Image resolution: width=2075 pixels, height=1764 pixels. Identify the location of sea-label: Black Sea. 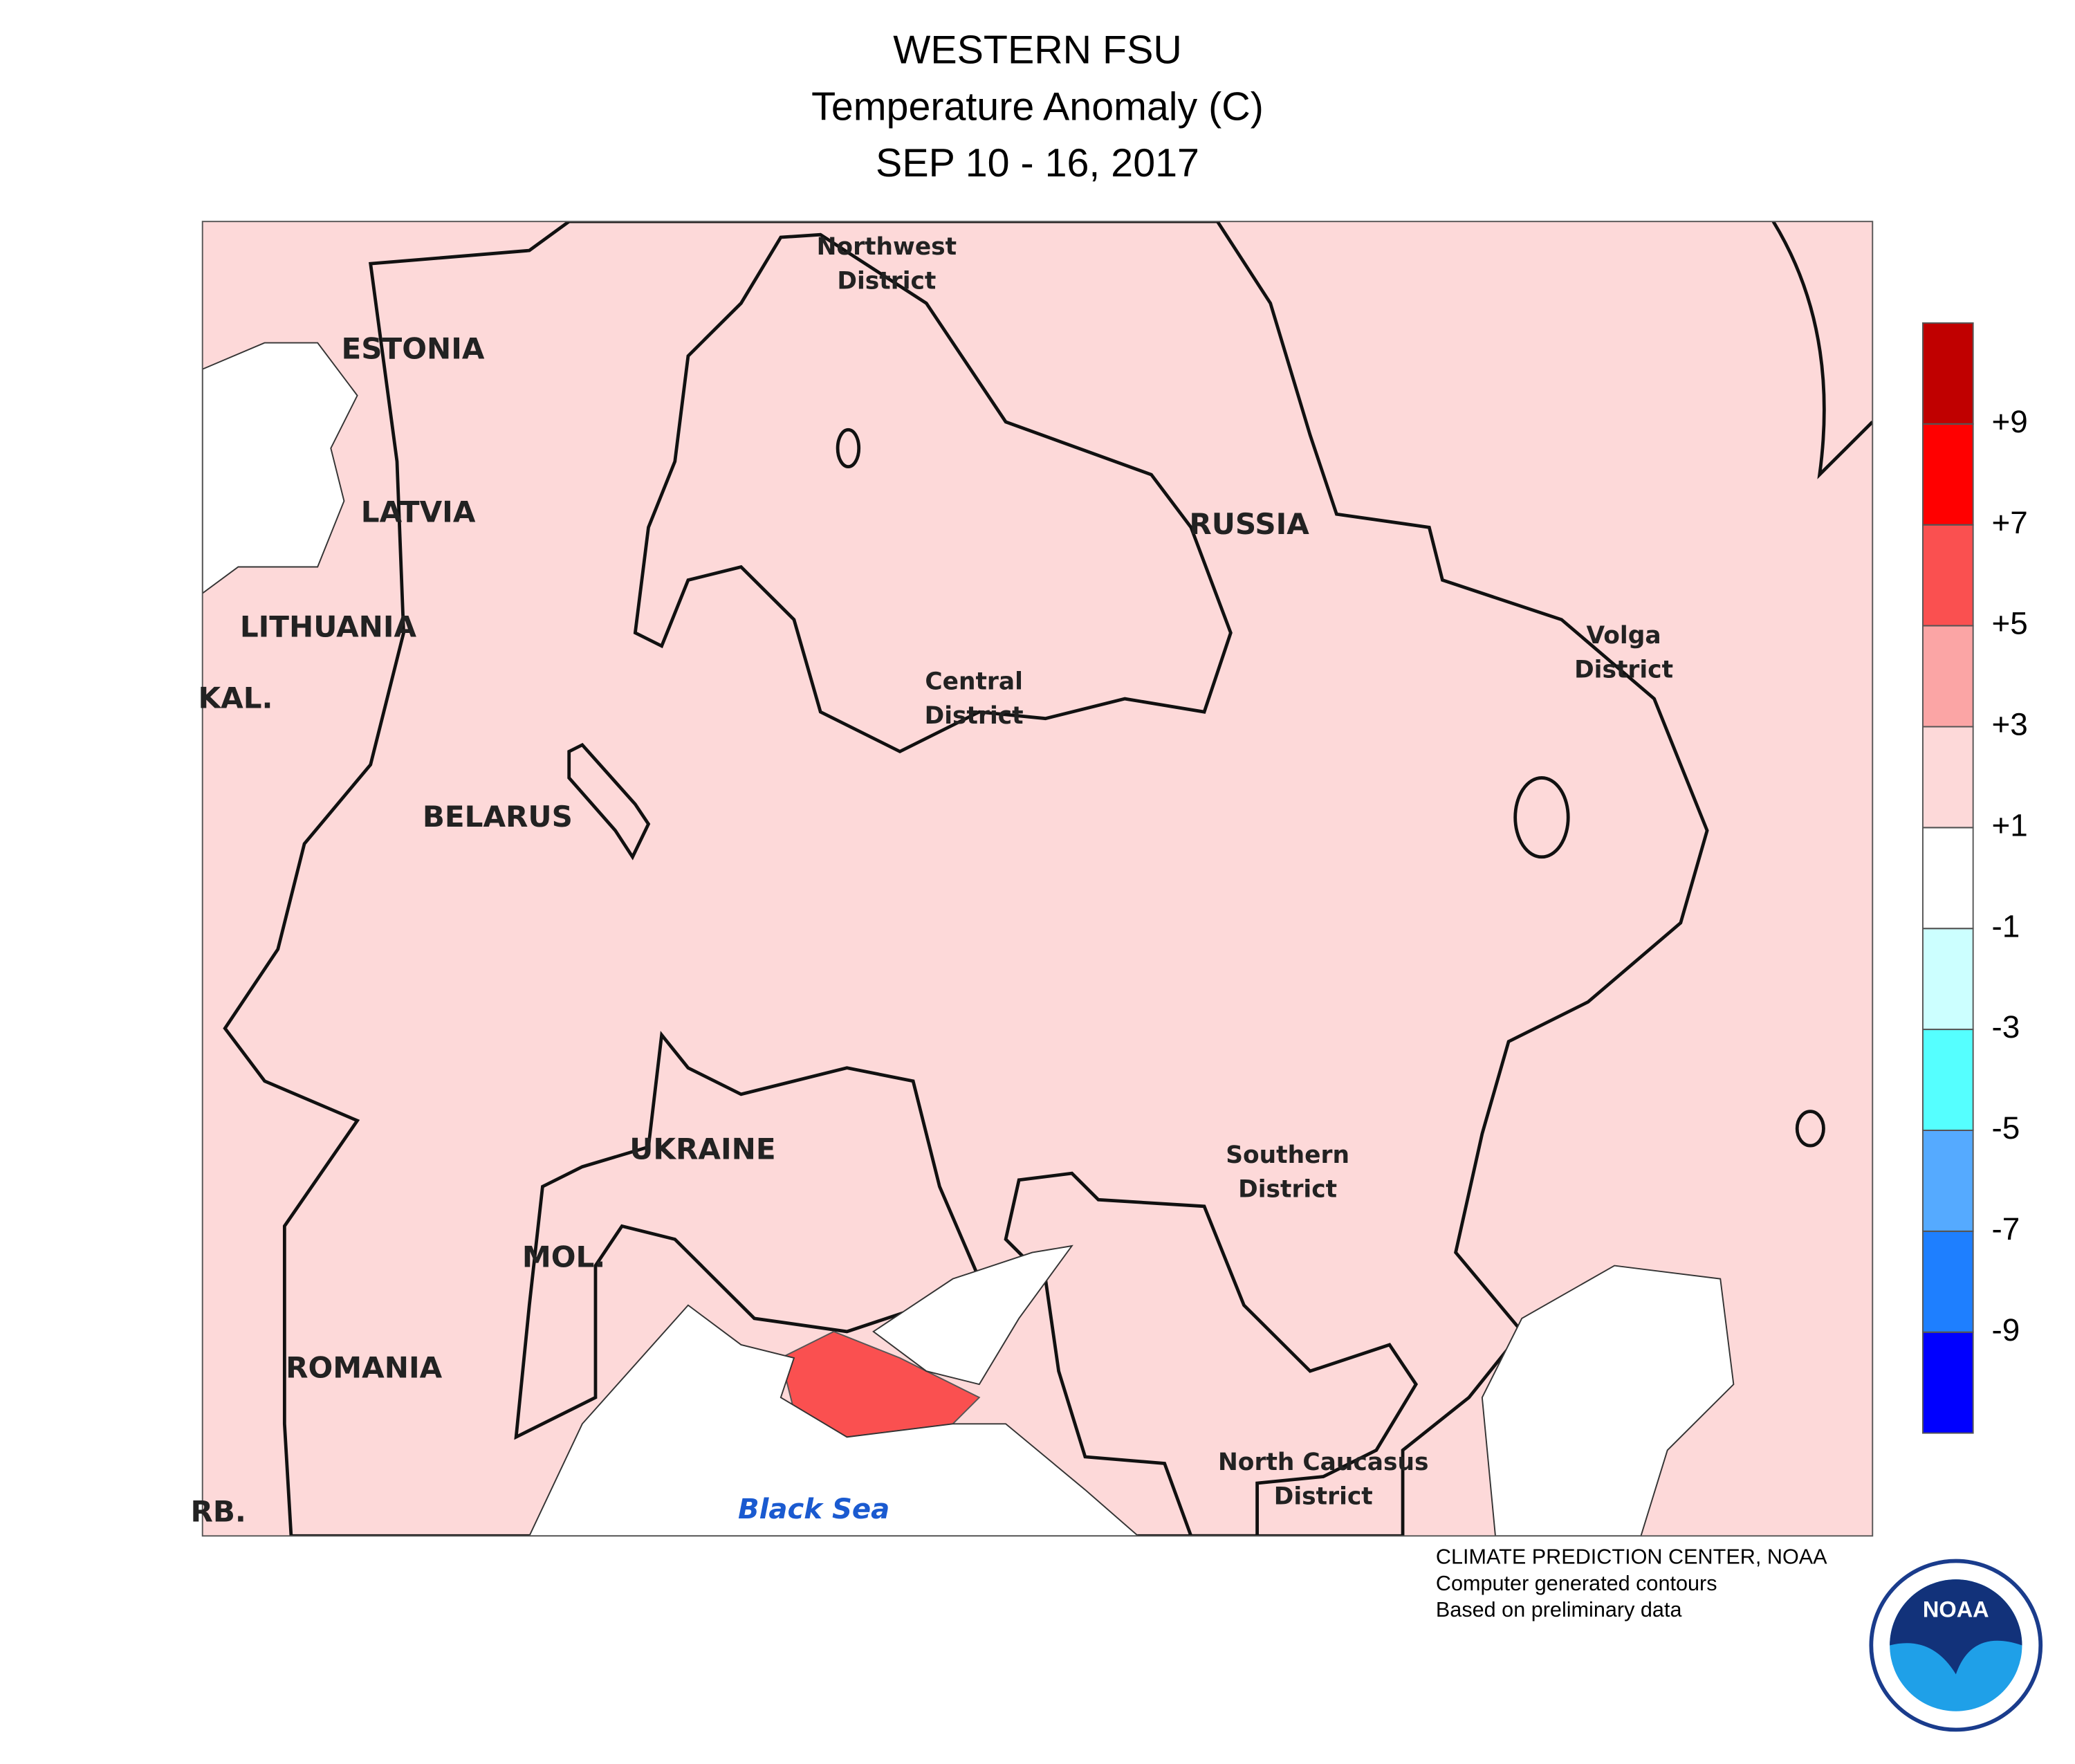
(813, 1509).